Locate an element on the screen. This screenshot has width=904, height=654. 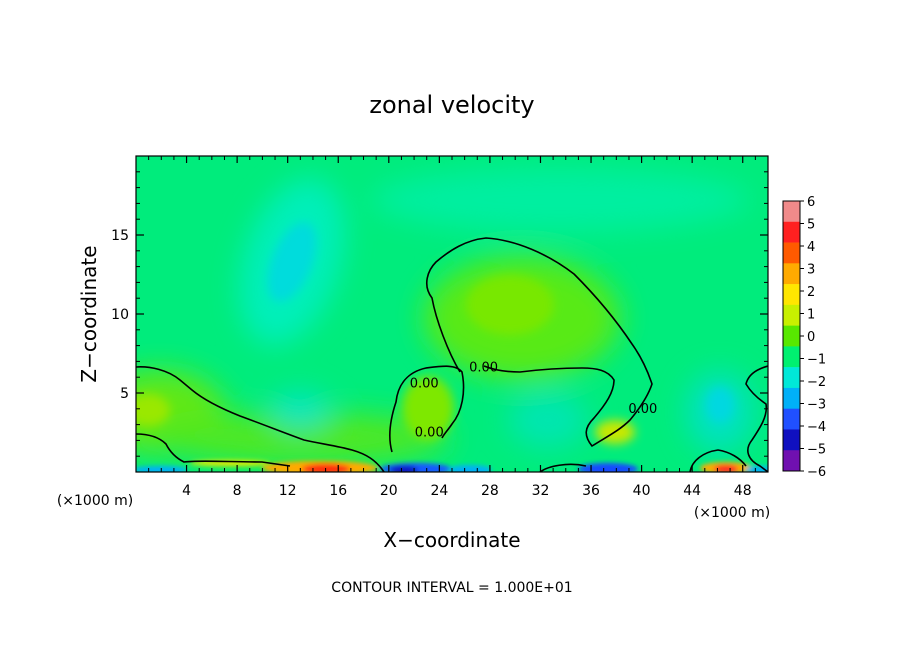
colorbar-label: −6 is located at coordinates (816, 472).